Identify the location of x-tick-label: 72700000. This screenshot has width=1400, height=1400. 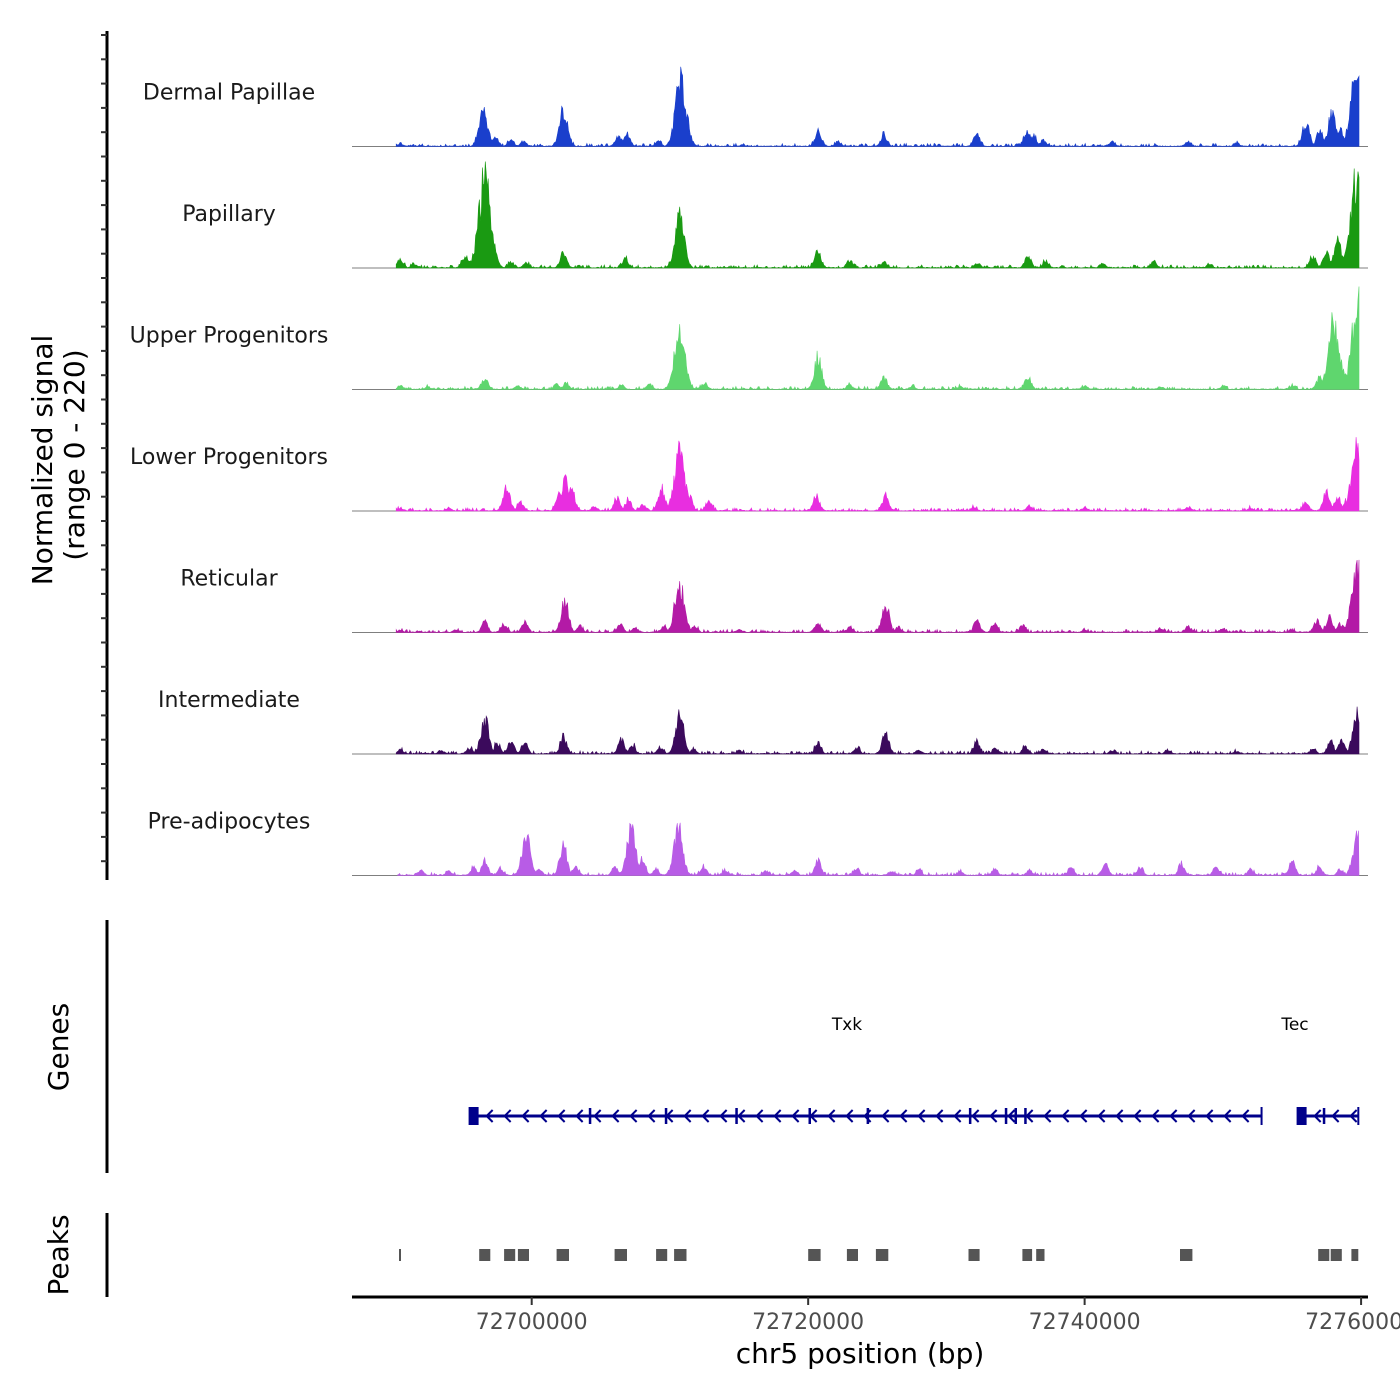
(532, 1322).